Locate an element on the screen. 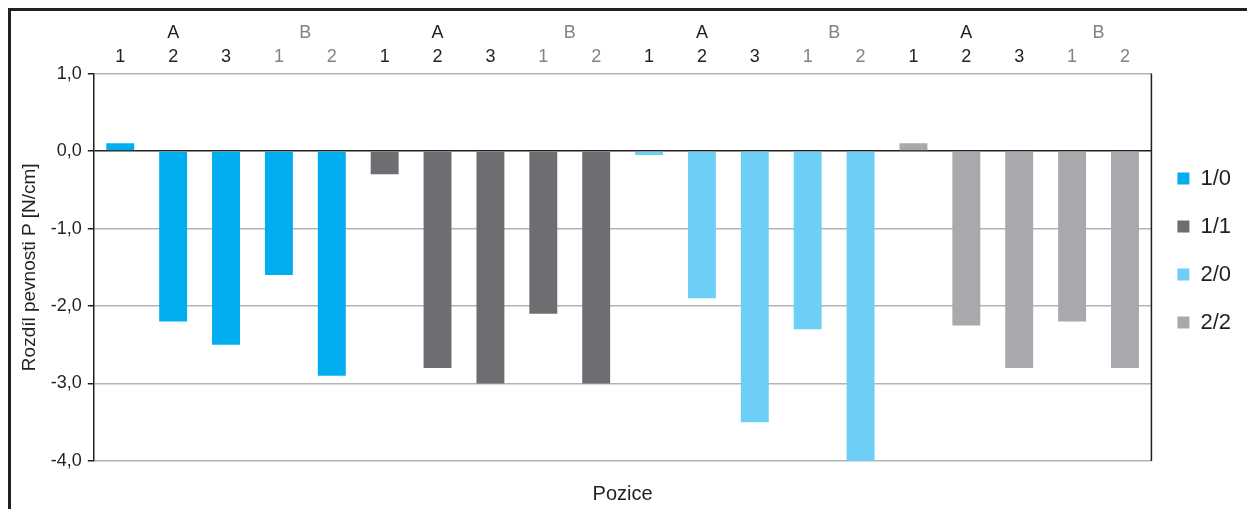 This screenshot has height=509, width=1247. y-tick-label: -1,0 is located at coordinates (66, 227).